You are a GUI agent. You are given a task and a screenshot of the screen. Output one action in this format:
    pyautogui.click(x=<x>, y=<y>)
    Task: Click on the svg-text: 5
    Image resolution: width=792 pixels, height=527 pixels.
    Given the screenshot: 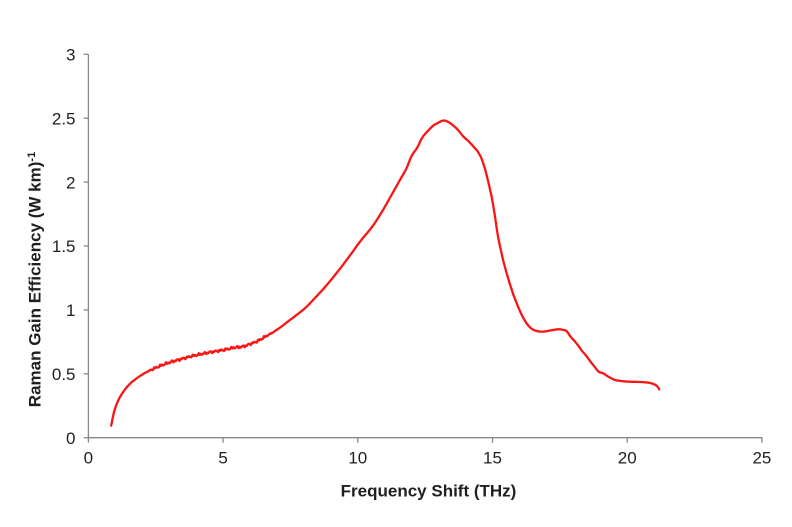 What is the action you would take?
    pyautogui.click(x=222, y=458)
    